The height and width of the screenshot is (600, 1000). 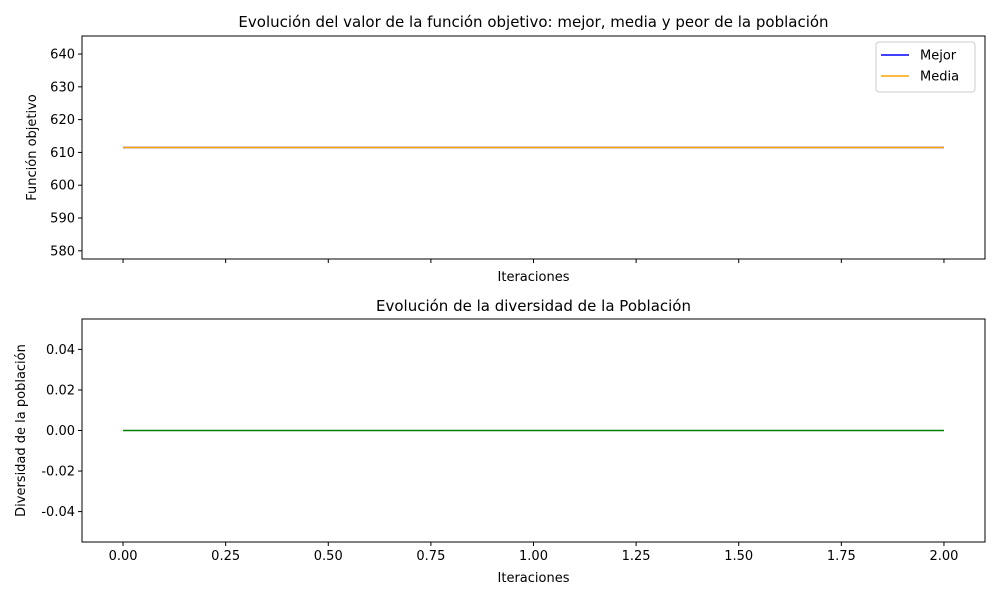 What do you see at coordinates (60, 390) in the screenshot?
I see `y-tick-label: 0.02` at bounding box center [60, 390].